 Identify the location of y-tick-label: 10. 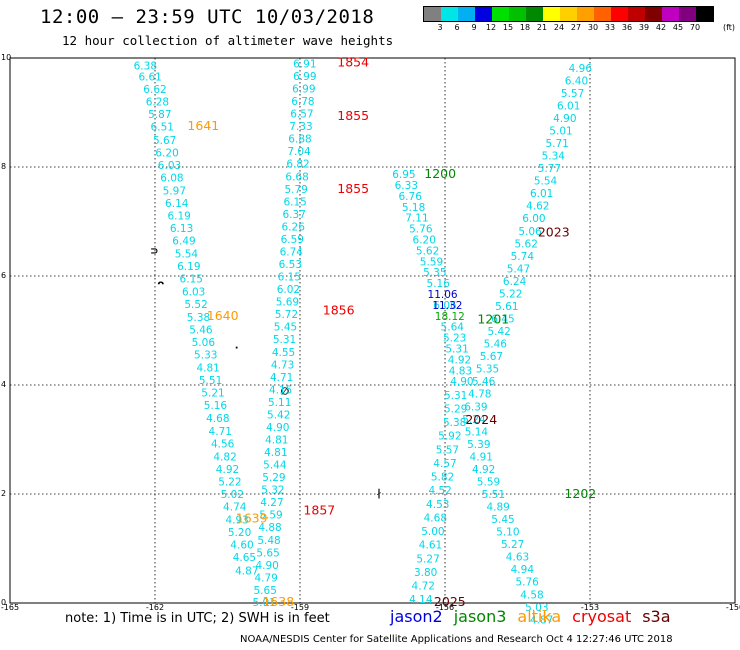
(6, 57).